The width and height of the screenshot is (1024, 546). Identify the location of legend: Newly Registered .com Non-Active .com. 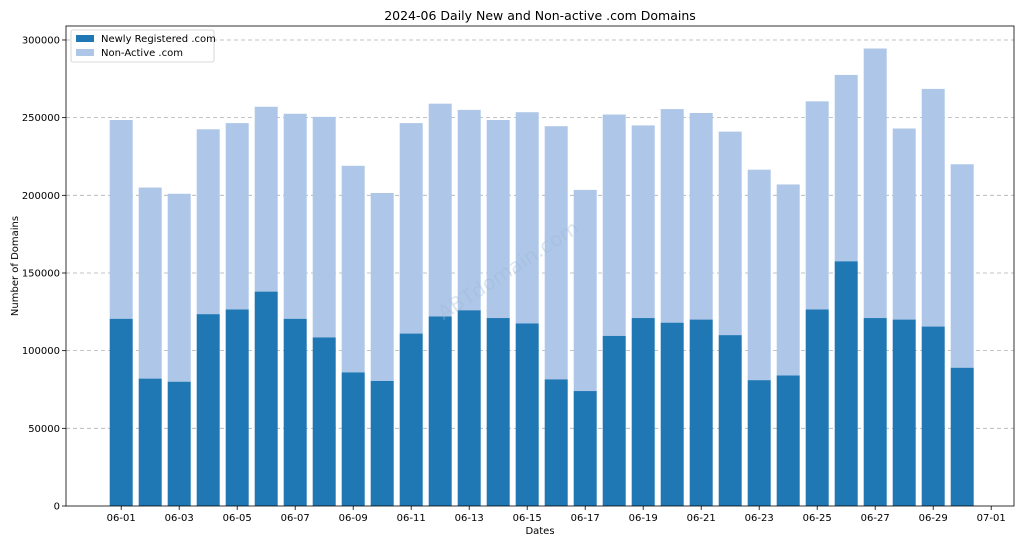
(143, 46).